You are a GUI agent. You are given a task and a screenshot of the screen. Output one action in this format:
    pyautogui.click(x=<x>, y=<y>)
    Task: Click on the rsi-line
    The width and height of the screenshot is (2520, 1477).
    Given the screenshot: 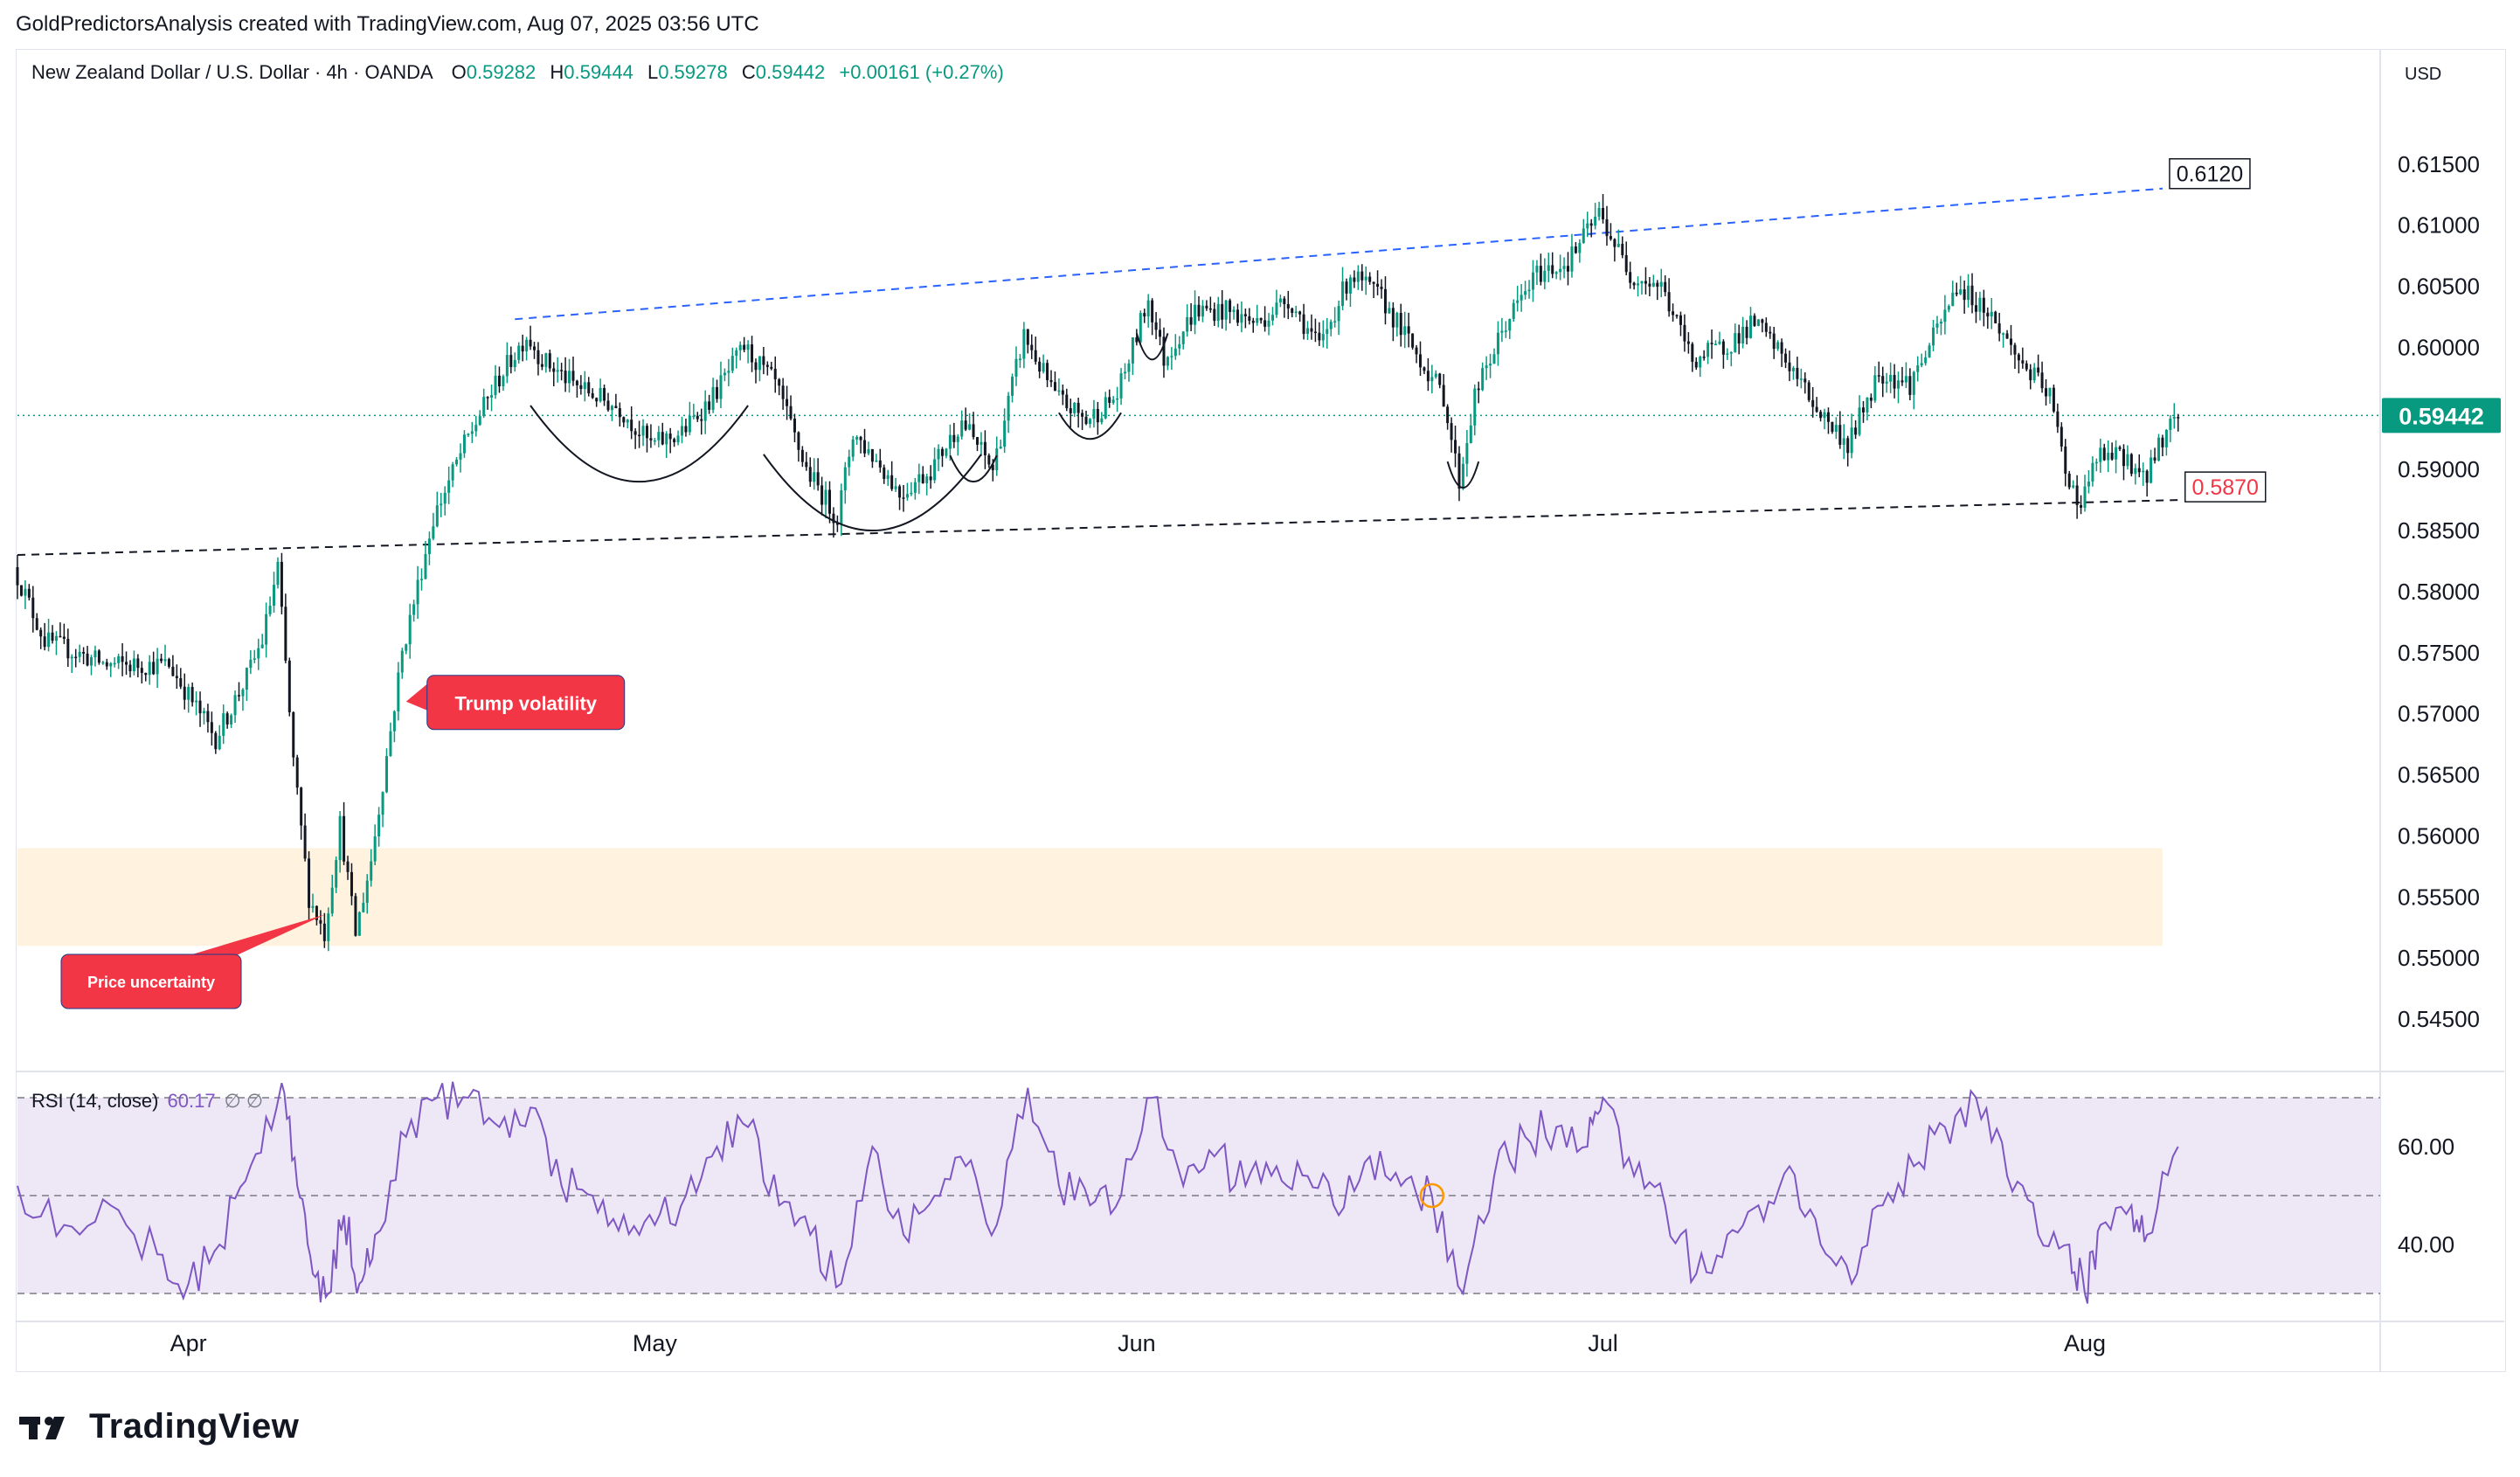 What is the action you would take?
    pyautogui.click(x=1098, y=1192)
    